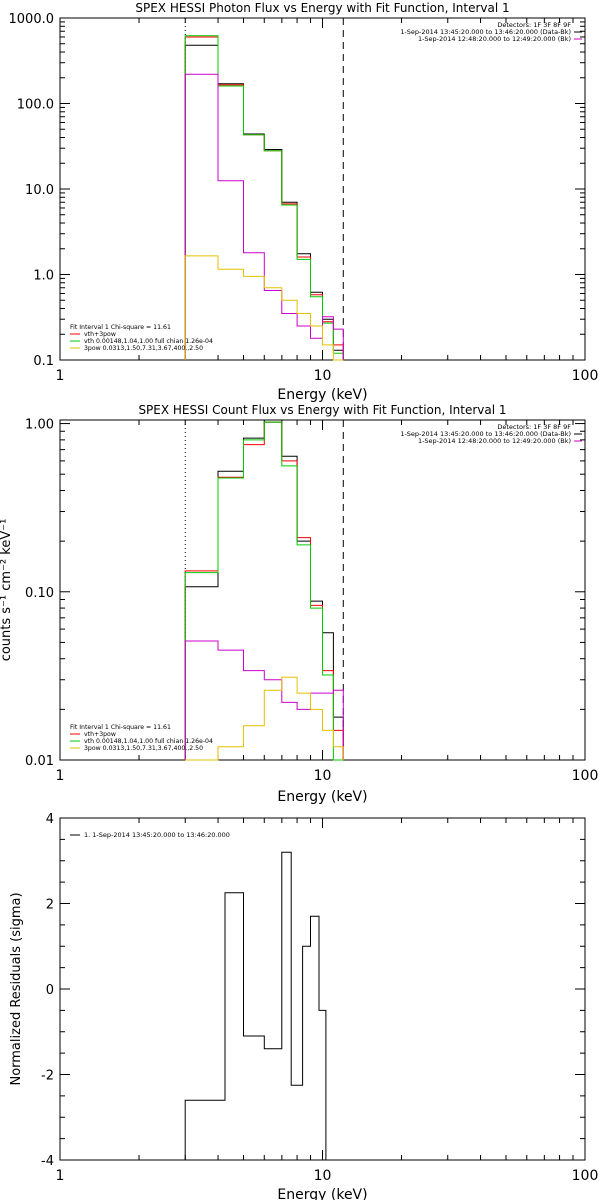 Image resolution: width=600 pixels, height=1204 pixels. What do you see at coordinates (39, 425) in the screenshot?
I see `y-tick-label: 1.00` at bounding box center [39, 425].